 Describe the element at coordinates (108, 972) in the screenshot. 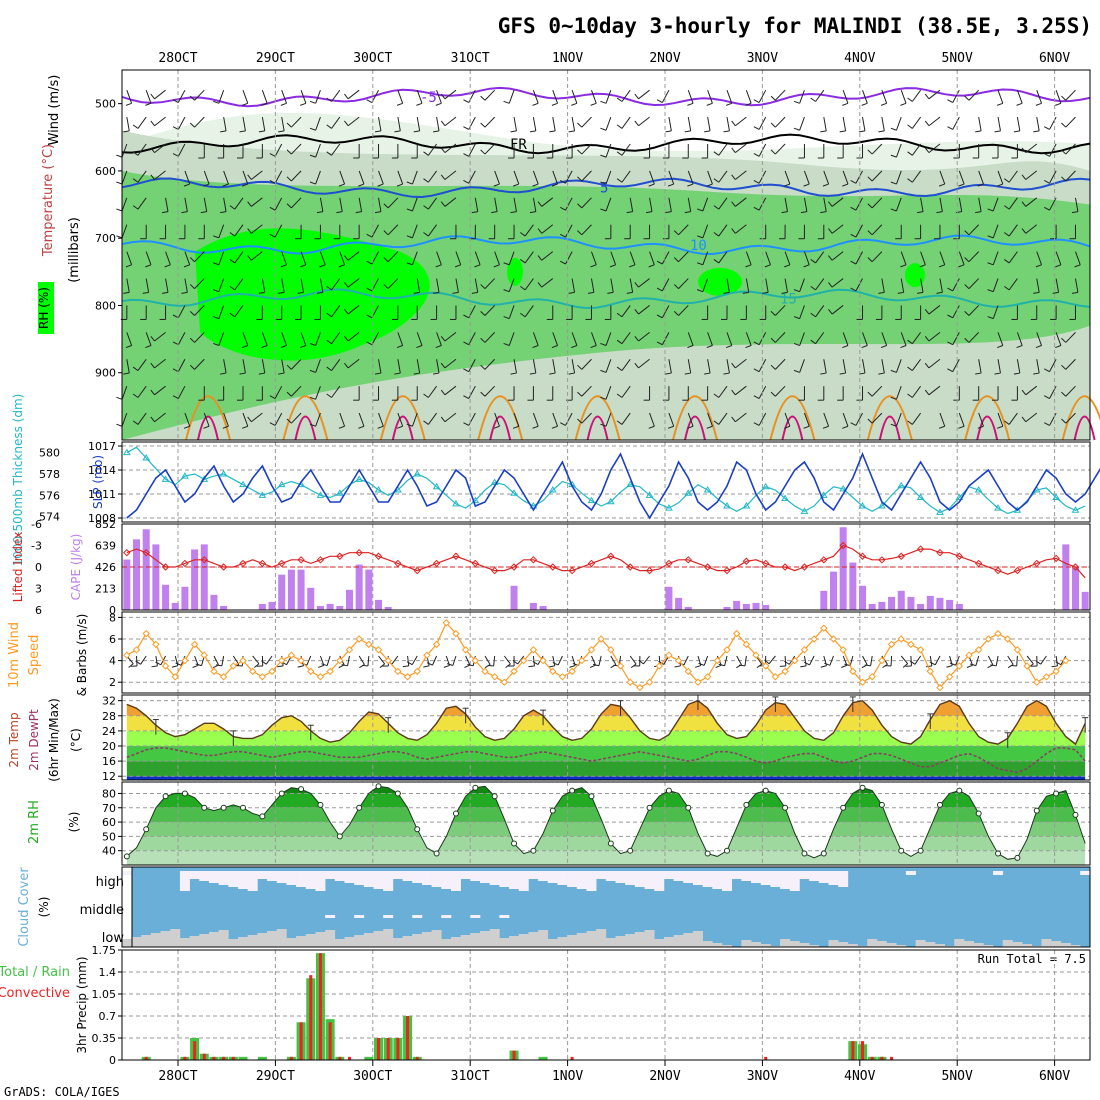

I see `y-tick-label: 1.4` at that location.